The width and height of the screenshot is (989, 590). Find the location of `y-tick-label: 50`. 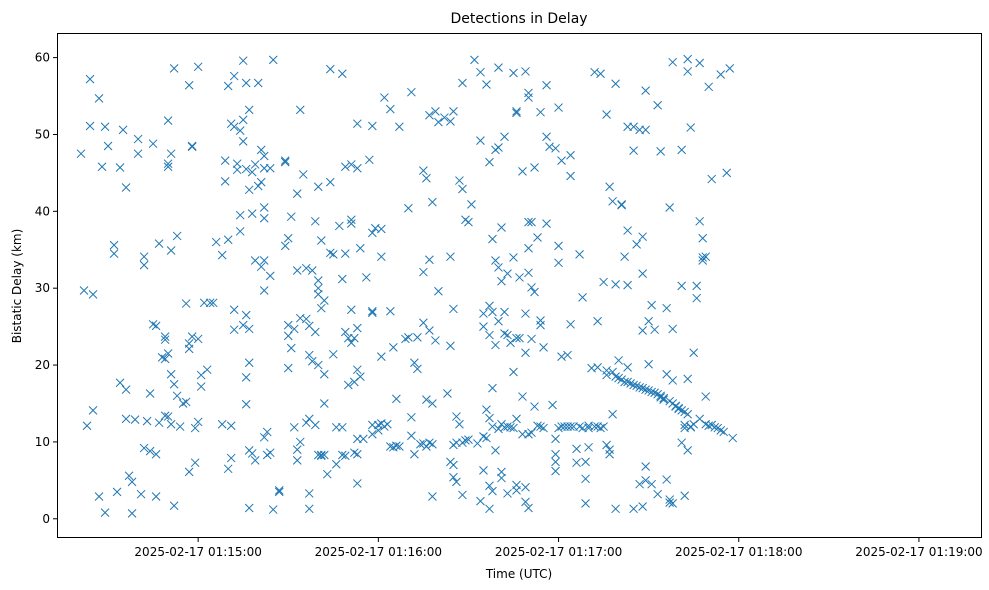

y-tick-label: 50 is located at coordinates (42, 134).